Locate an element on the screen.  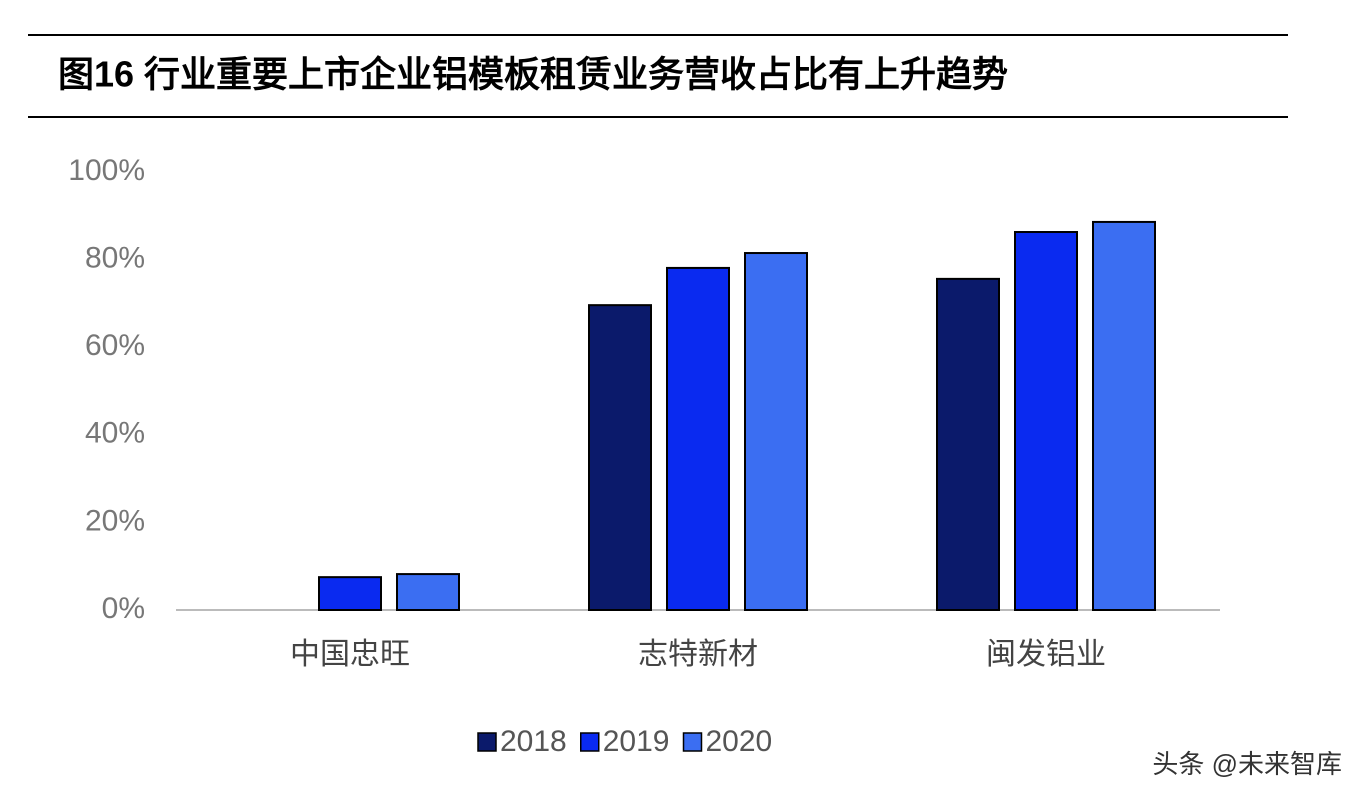
y-tick-label: 40% is located at coordinates (115, 433).